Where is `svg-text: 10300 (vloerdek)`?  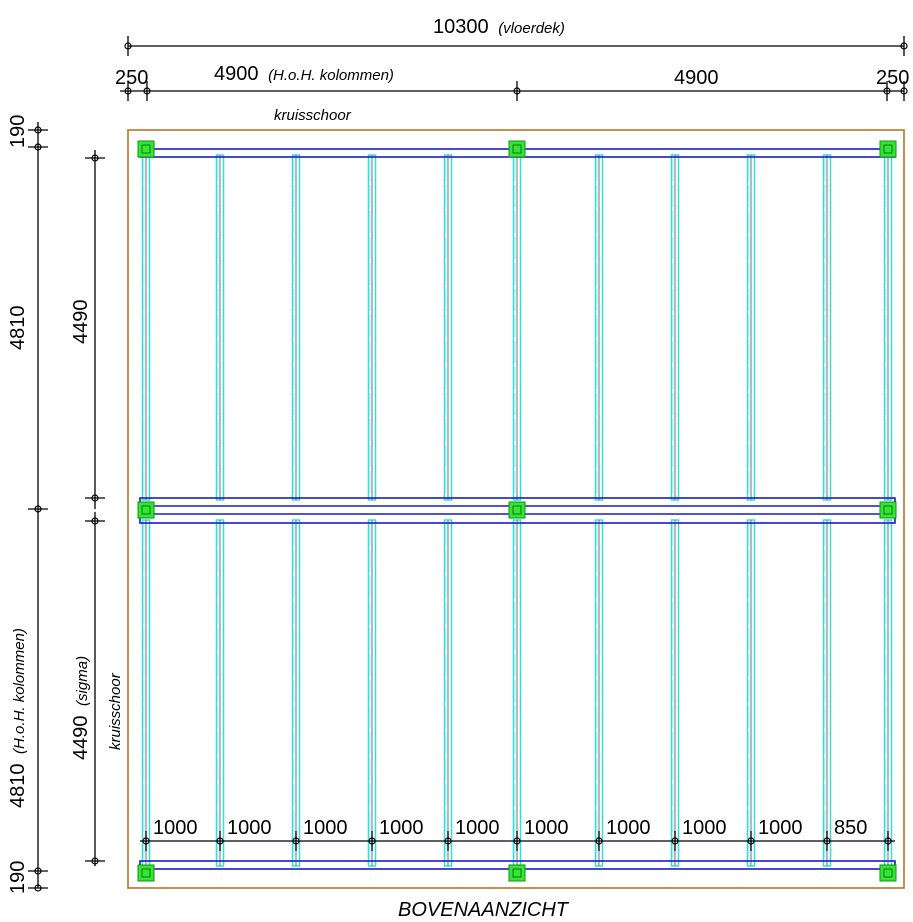
svg-text: 10300 (vloerdek) is located at coordinates (499, 27).